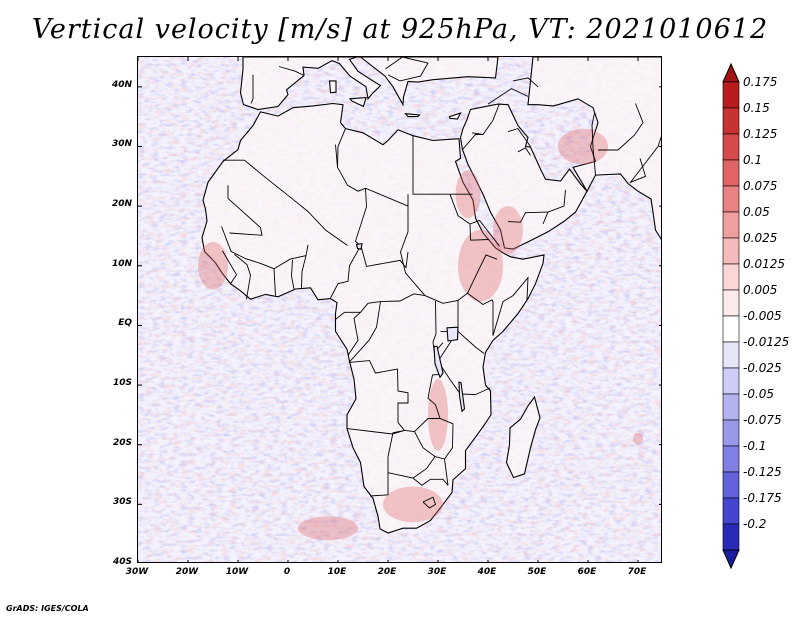 This screenshot has width=800, height=618. I want to click on lat-tick-label: 30N, so click(121, 144).